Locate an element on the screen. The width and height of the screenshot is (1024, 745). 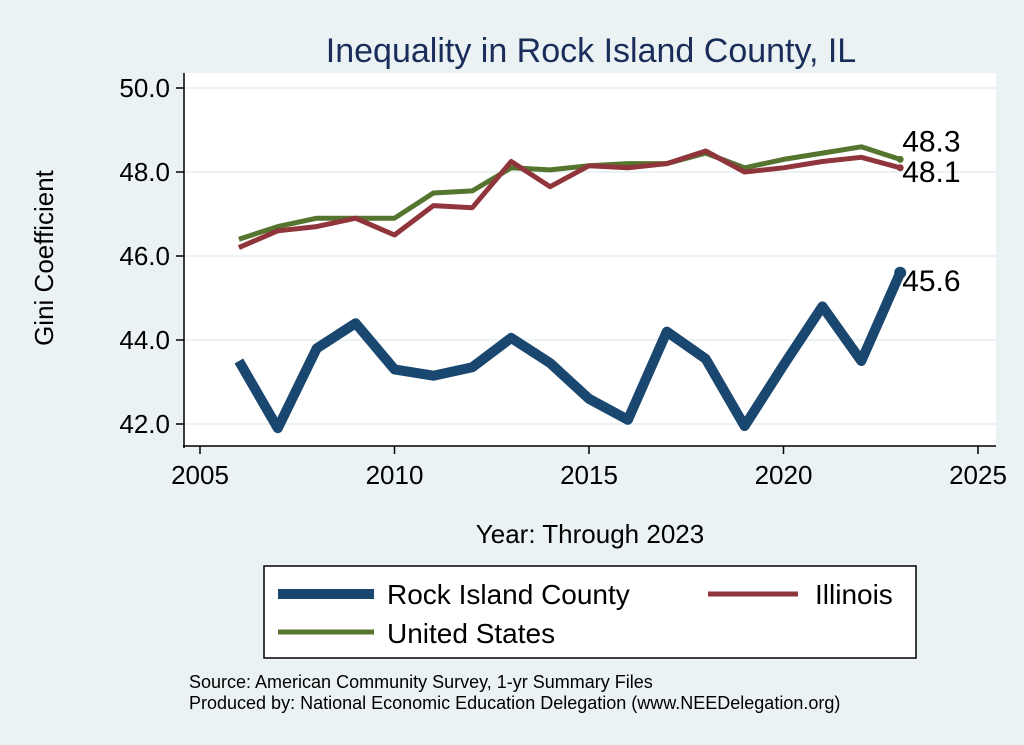
y-tick-label: 50.0 is located at coordinates (144, 88).